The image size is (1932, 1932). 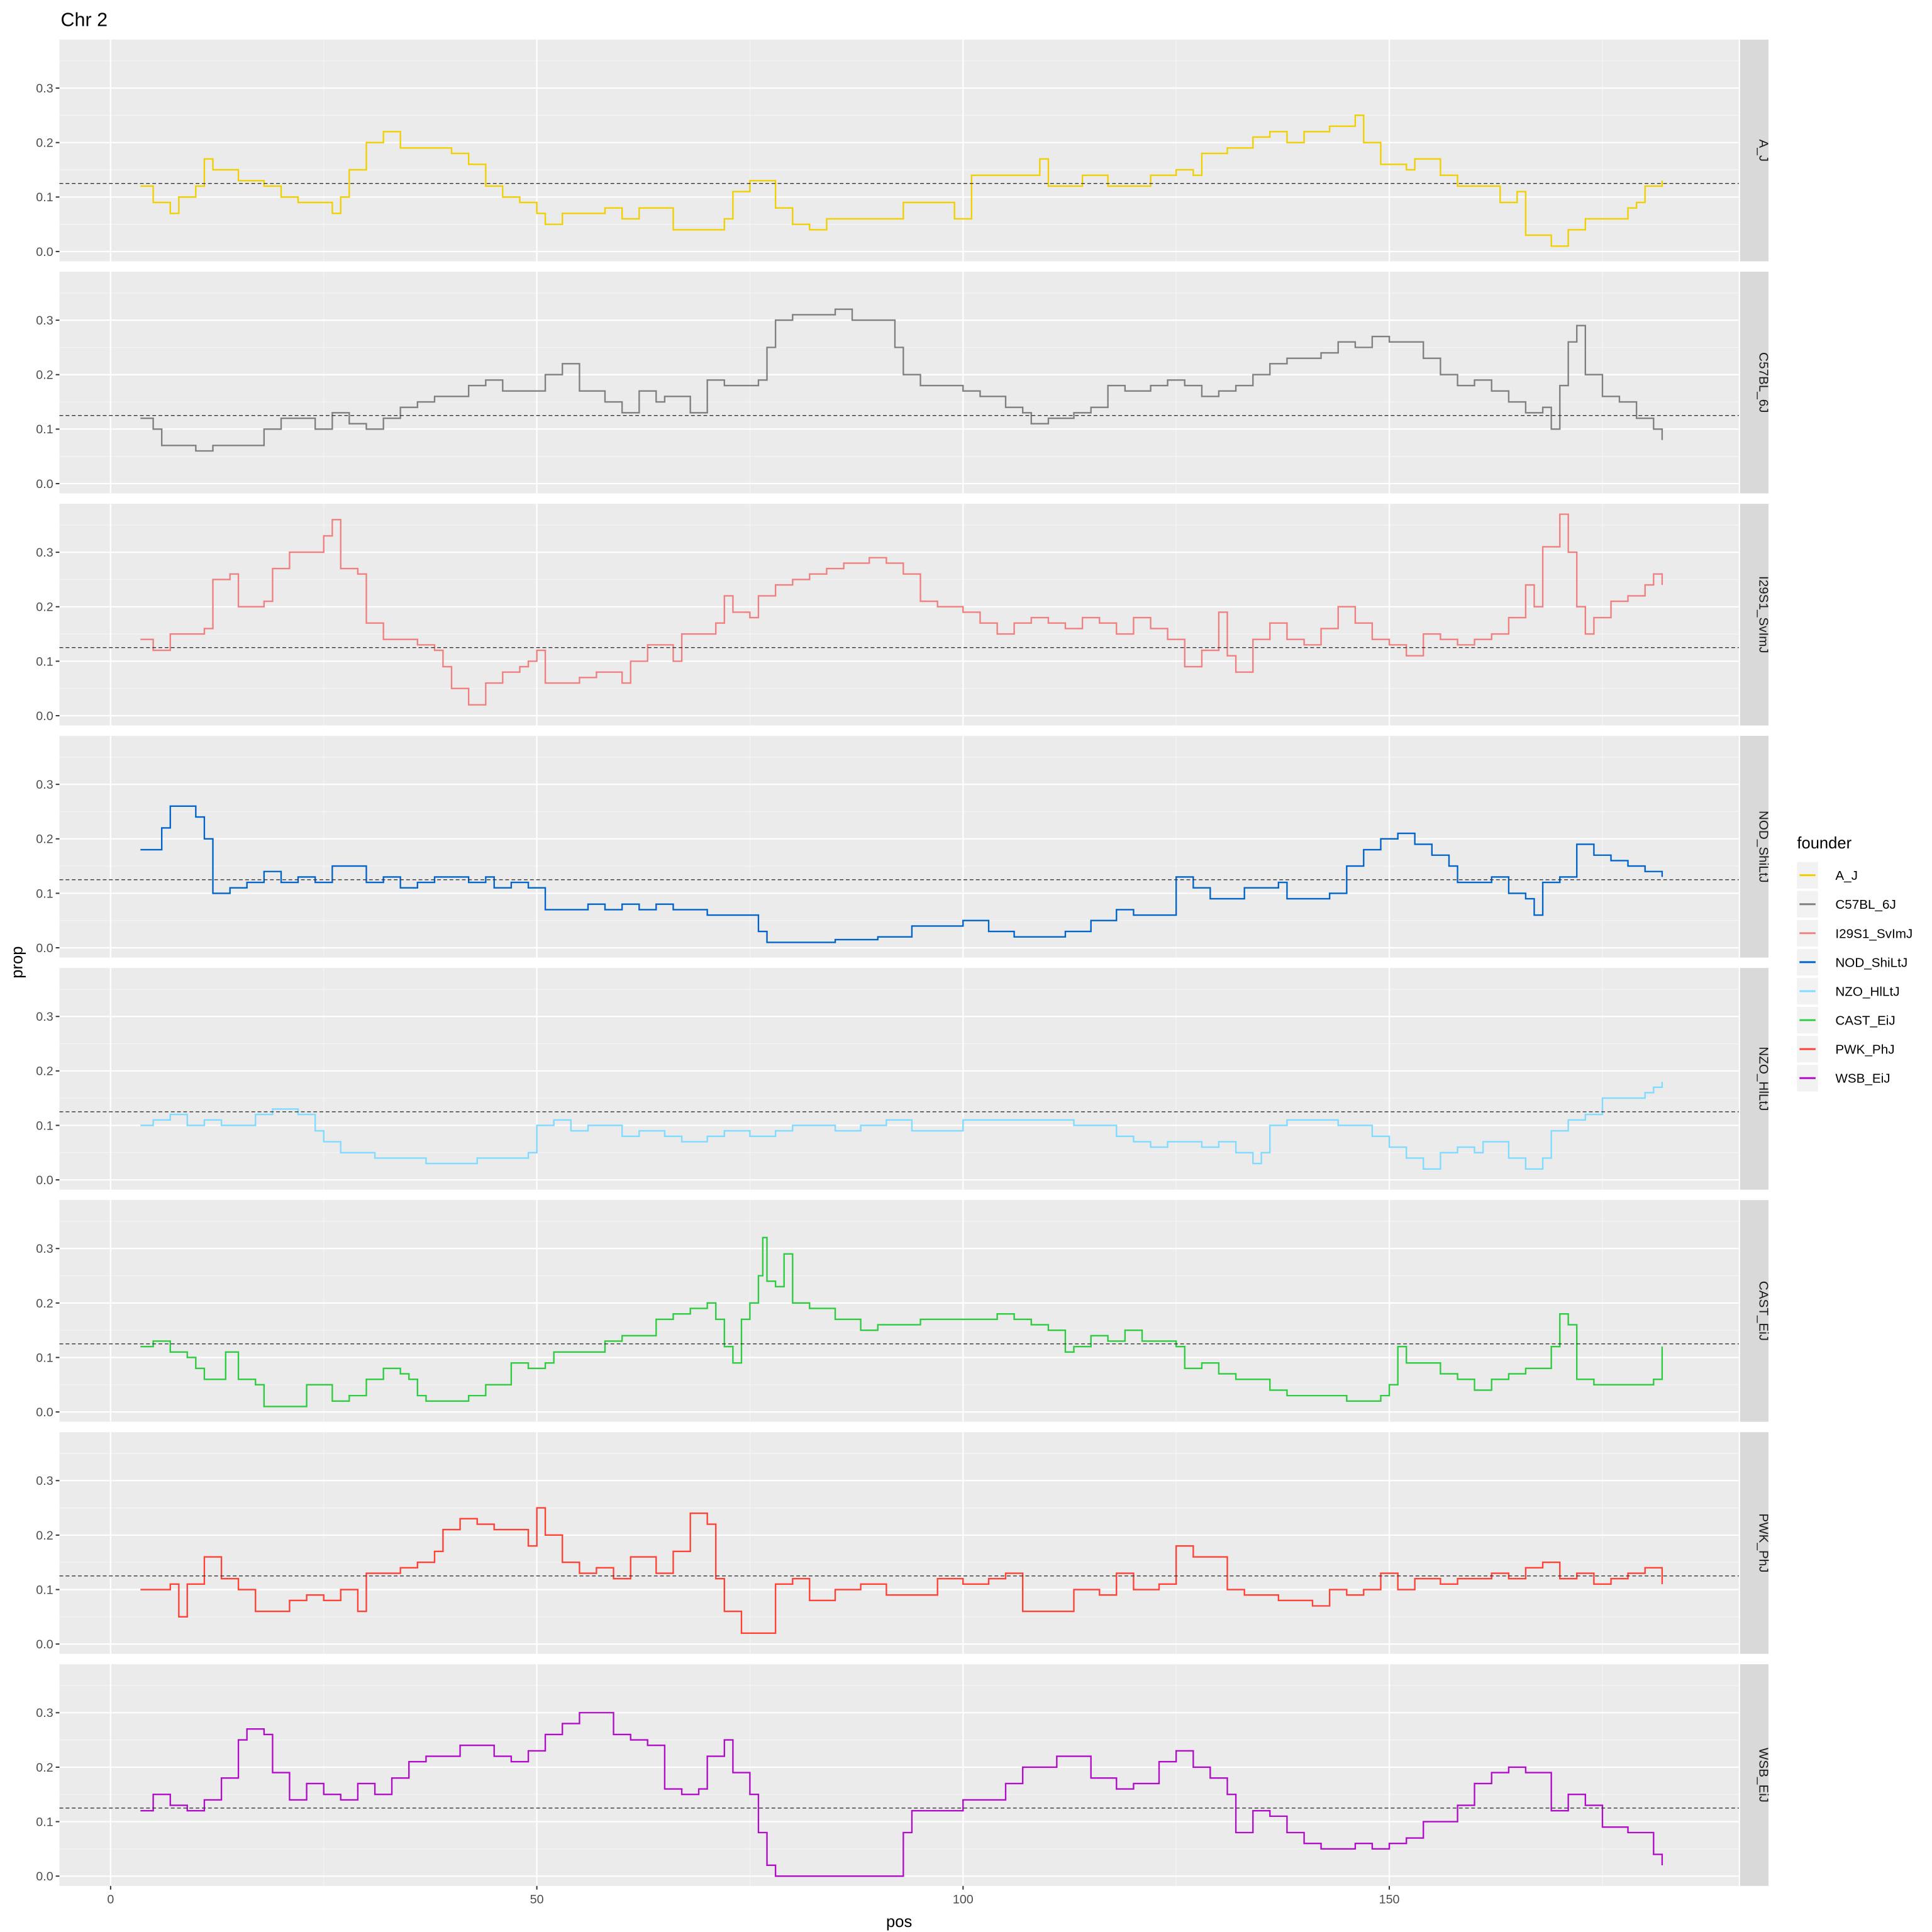 I want to click on facet-panel-nod_shiltj: 0.0 0.1 0.2 0.3 NOD_ShiLtJ, so click(x=903, y=847).